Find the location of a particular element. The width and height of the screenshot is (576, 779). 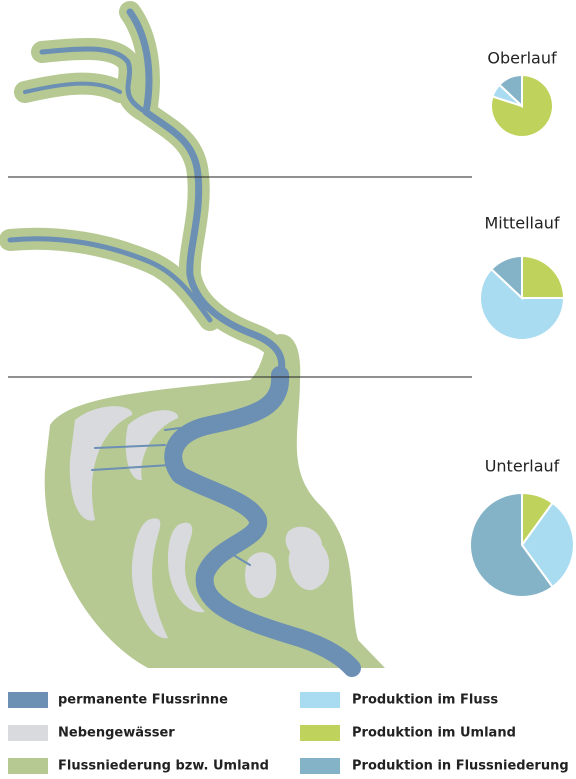

legend-label: Flussniederung bzw. Umland is located at coordinates (163, 766).